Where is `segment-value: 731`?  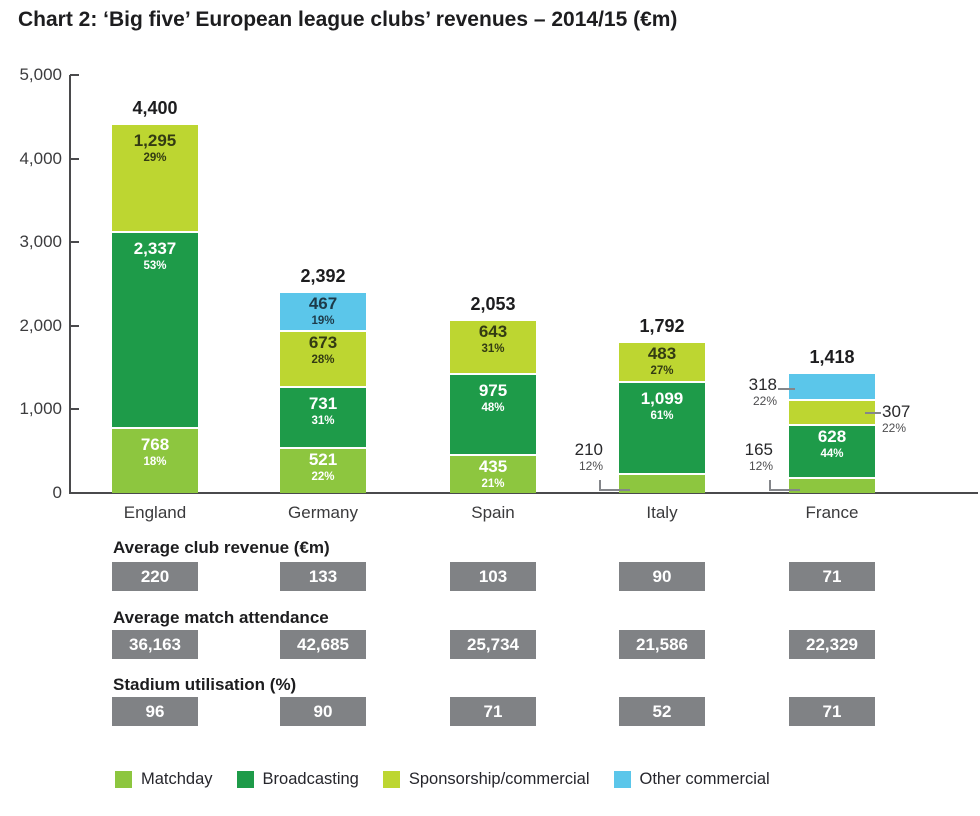
segment-value: 731 is located at coordinates (323, 403).